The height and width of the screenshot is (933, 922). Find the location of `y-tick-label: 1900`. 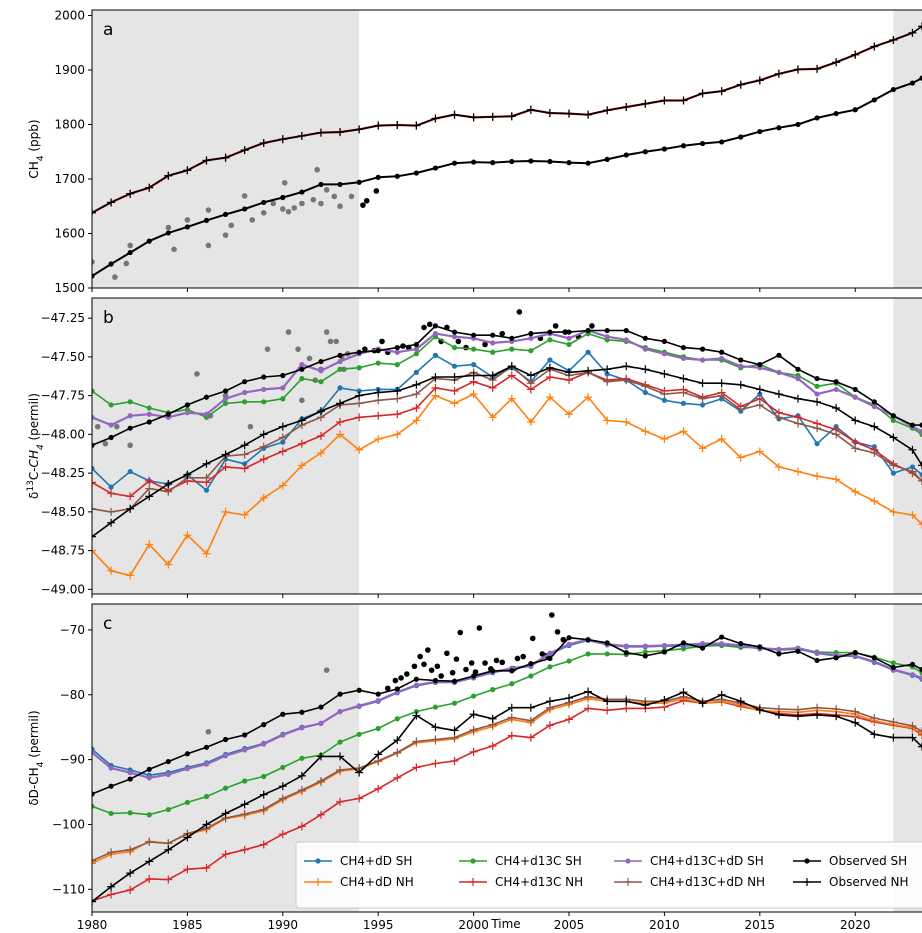

y-tick-label: 1900 is located at coordinates (69, 70).